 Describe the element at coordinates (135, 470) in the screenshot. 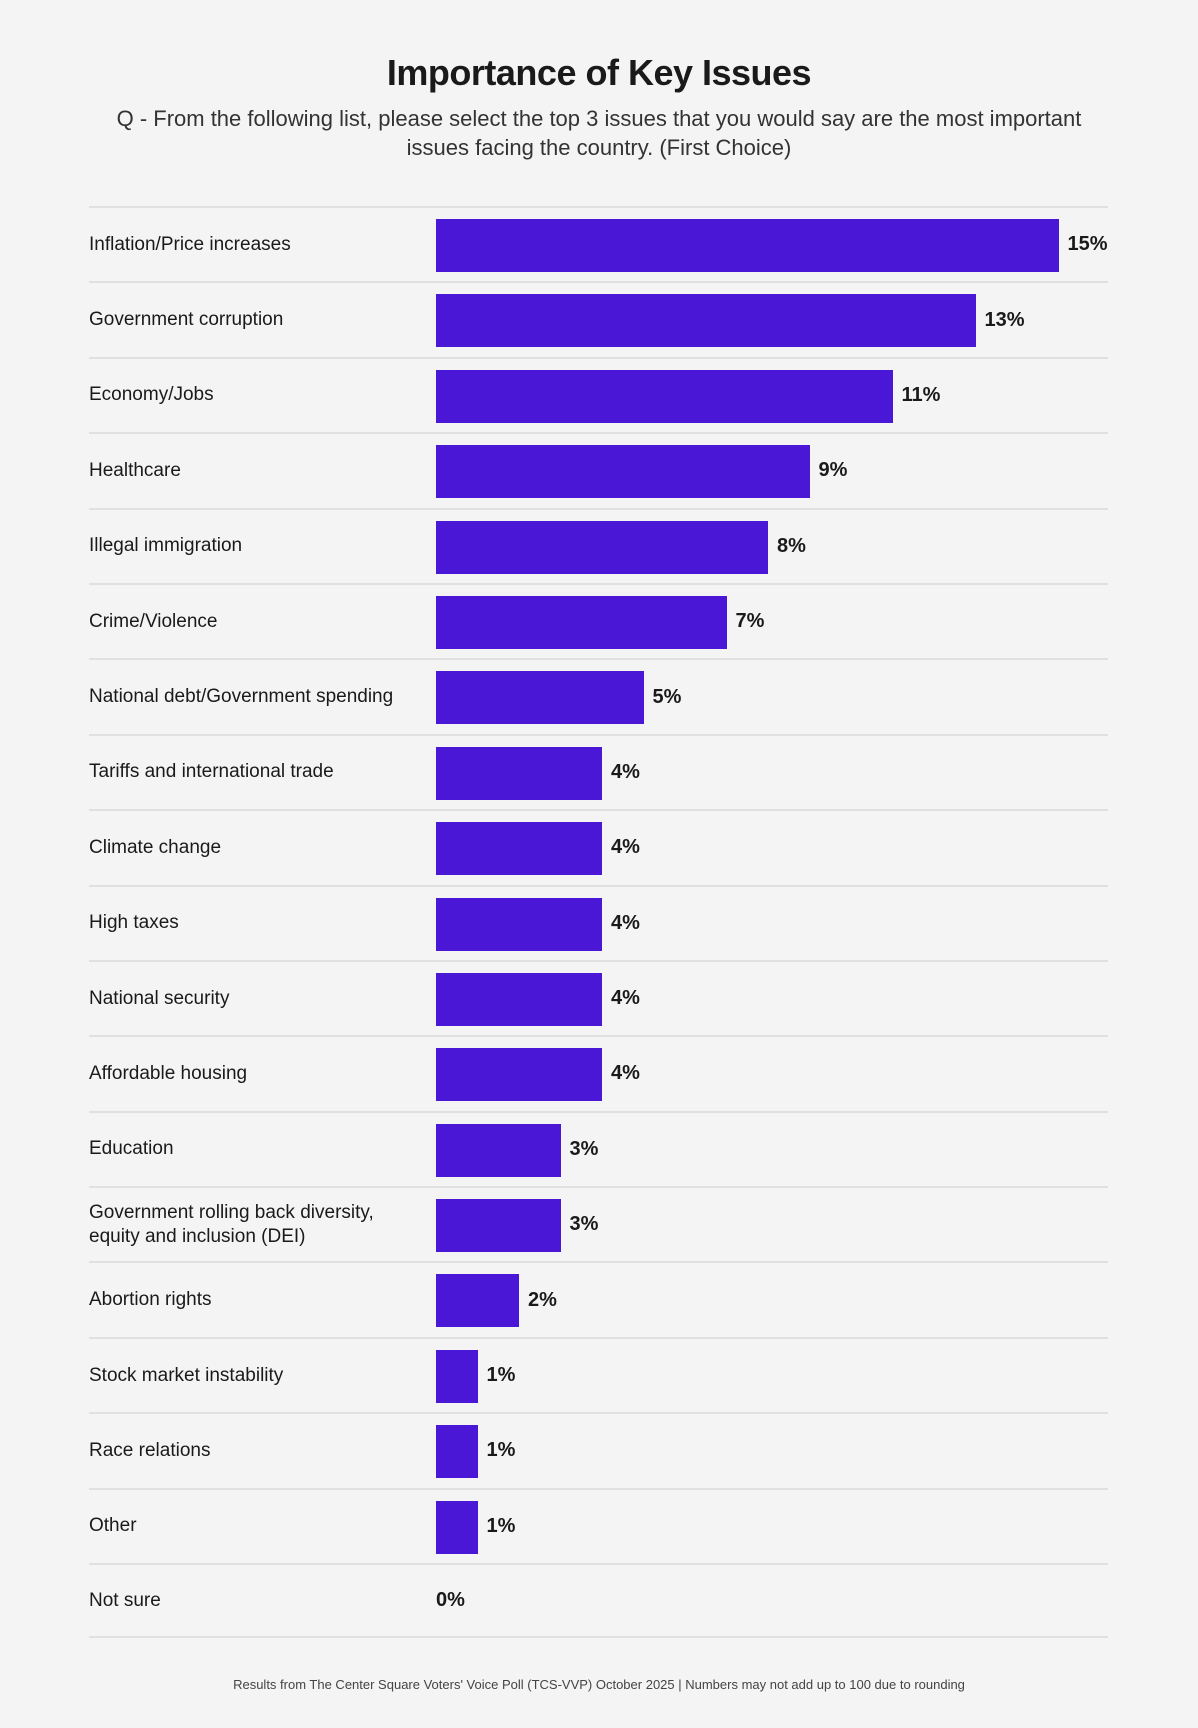

I see `category-label: Healthcare` at that location.